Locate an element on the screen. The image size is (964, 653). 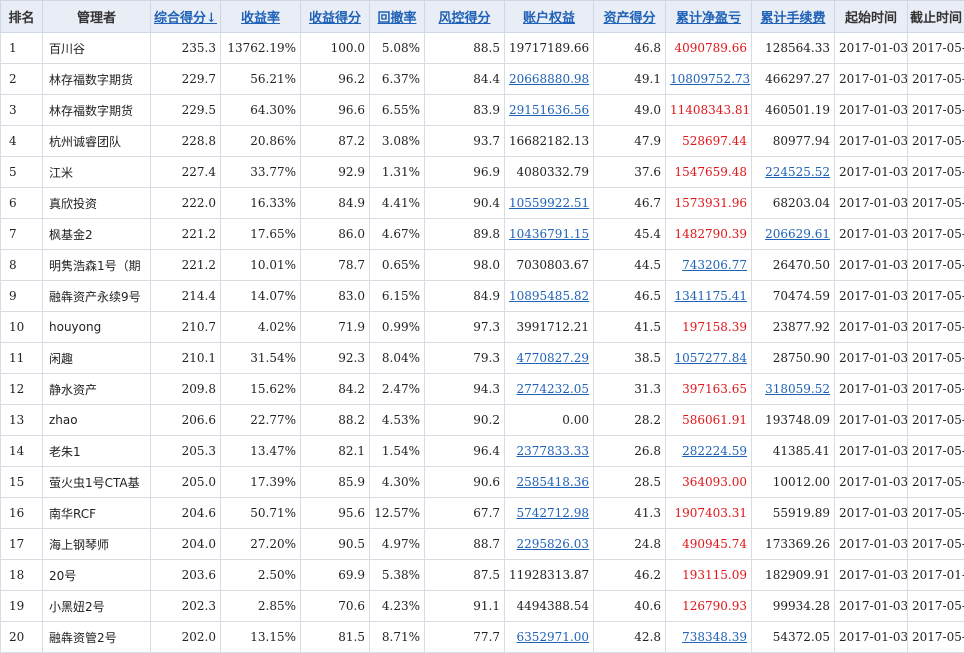
drawdown-cell: 5.08% is located at coordinates (397, 48).